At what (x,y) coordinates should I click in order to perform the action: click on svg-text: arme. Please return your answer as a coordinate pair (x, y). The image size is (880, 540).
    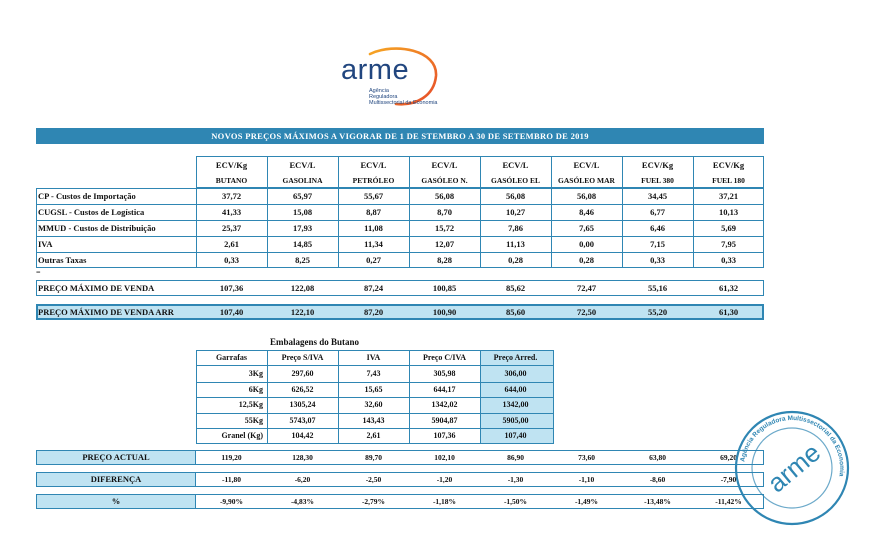
    Looking at the image, I should click on (794, 467).